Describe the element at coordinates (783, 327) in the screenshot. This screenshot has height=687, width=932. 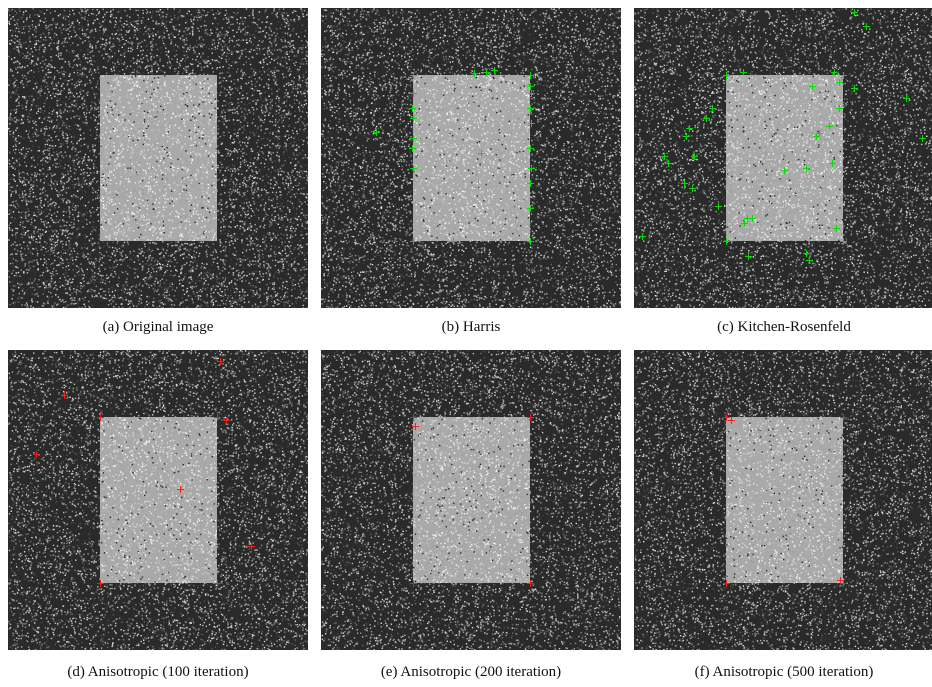
I see `caption-c: (c) Kitchen-Rosenfeld` at that location.